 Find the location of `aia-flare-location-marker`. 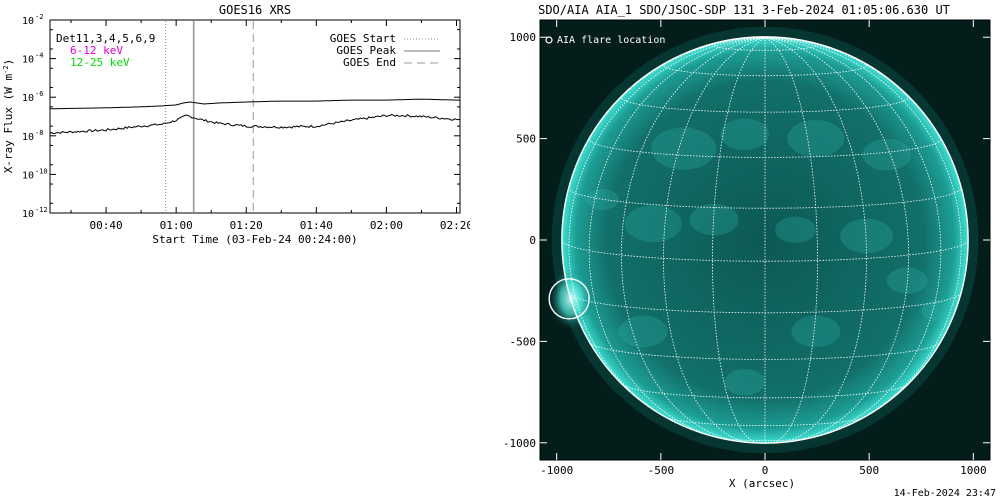

aia-flare-location-marker is located at coordinates (569, 299).